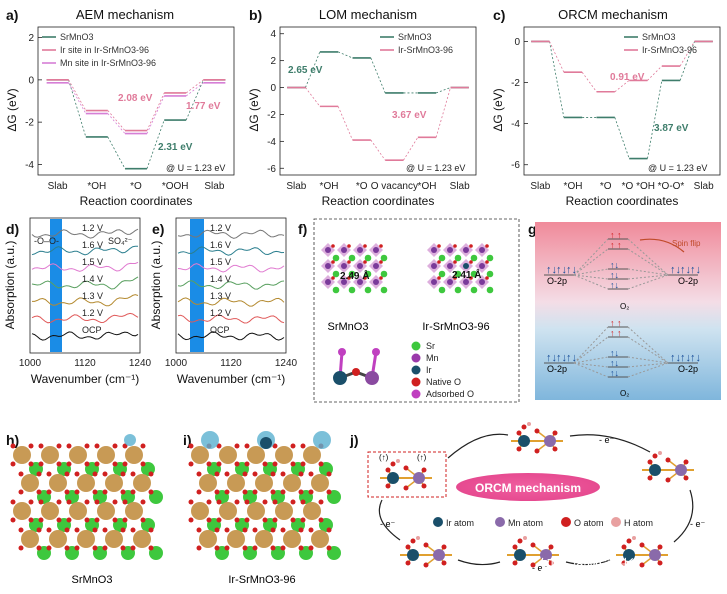  I want to click on panel-f-label: f), so click(302, 229).